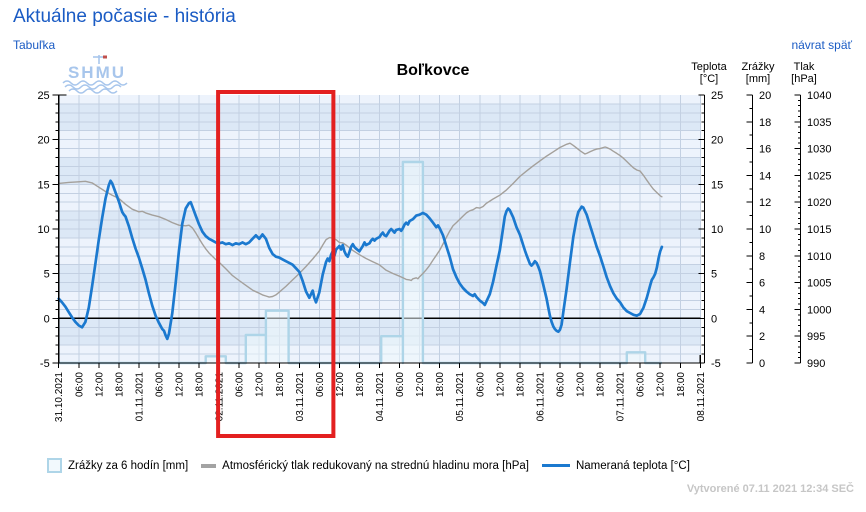 The height and width of the screenshot is (512, 866). What do you see at coordinates (100, 59) in the screenshot?
I see `weather-vane-icon` at bounding box center [100, 59].